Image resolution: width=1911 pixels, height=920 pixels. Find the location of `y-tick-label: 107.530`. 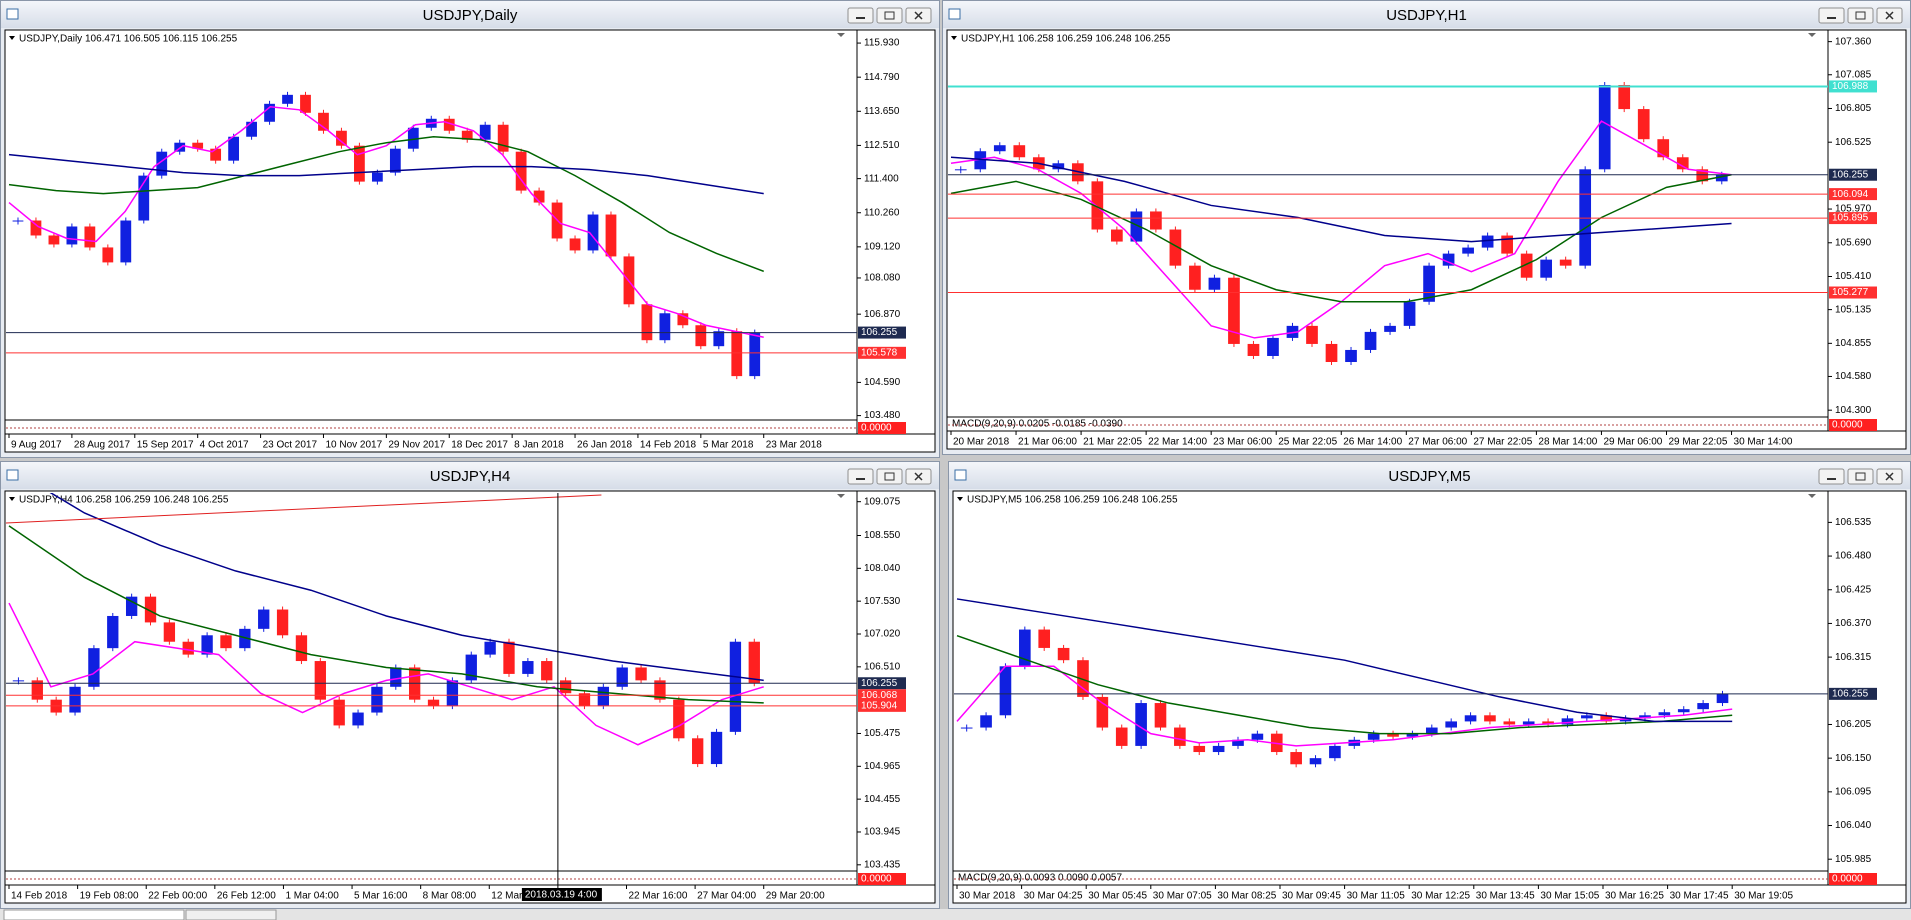

y-tick-label: 107.530 is located at coordinates (882, 601).